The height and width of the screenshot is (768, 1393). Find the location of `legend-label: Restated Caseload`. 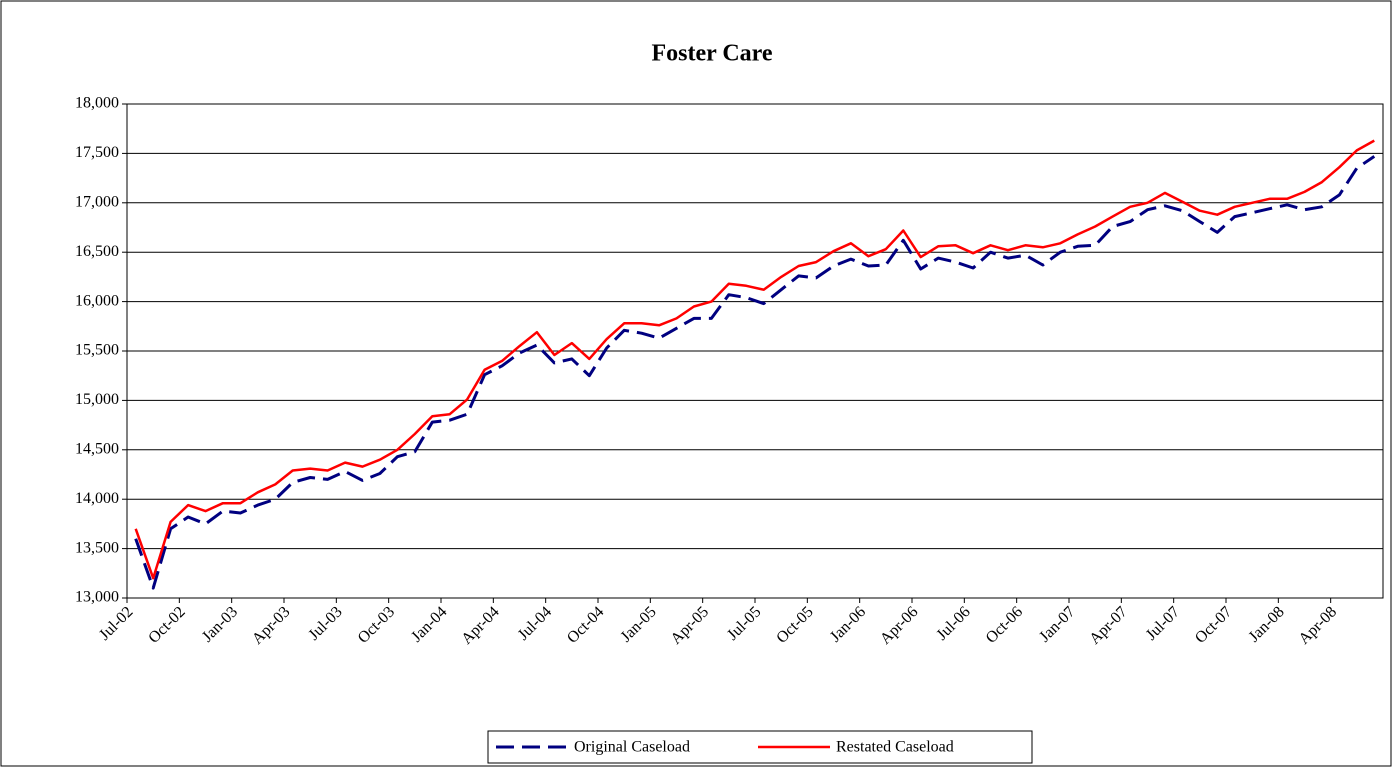

legend-label: Restated Caseload is located at coordinates (895, 747).